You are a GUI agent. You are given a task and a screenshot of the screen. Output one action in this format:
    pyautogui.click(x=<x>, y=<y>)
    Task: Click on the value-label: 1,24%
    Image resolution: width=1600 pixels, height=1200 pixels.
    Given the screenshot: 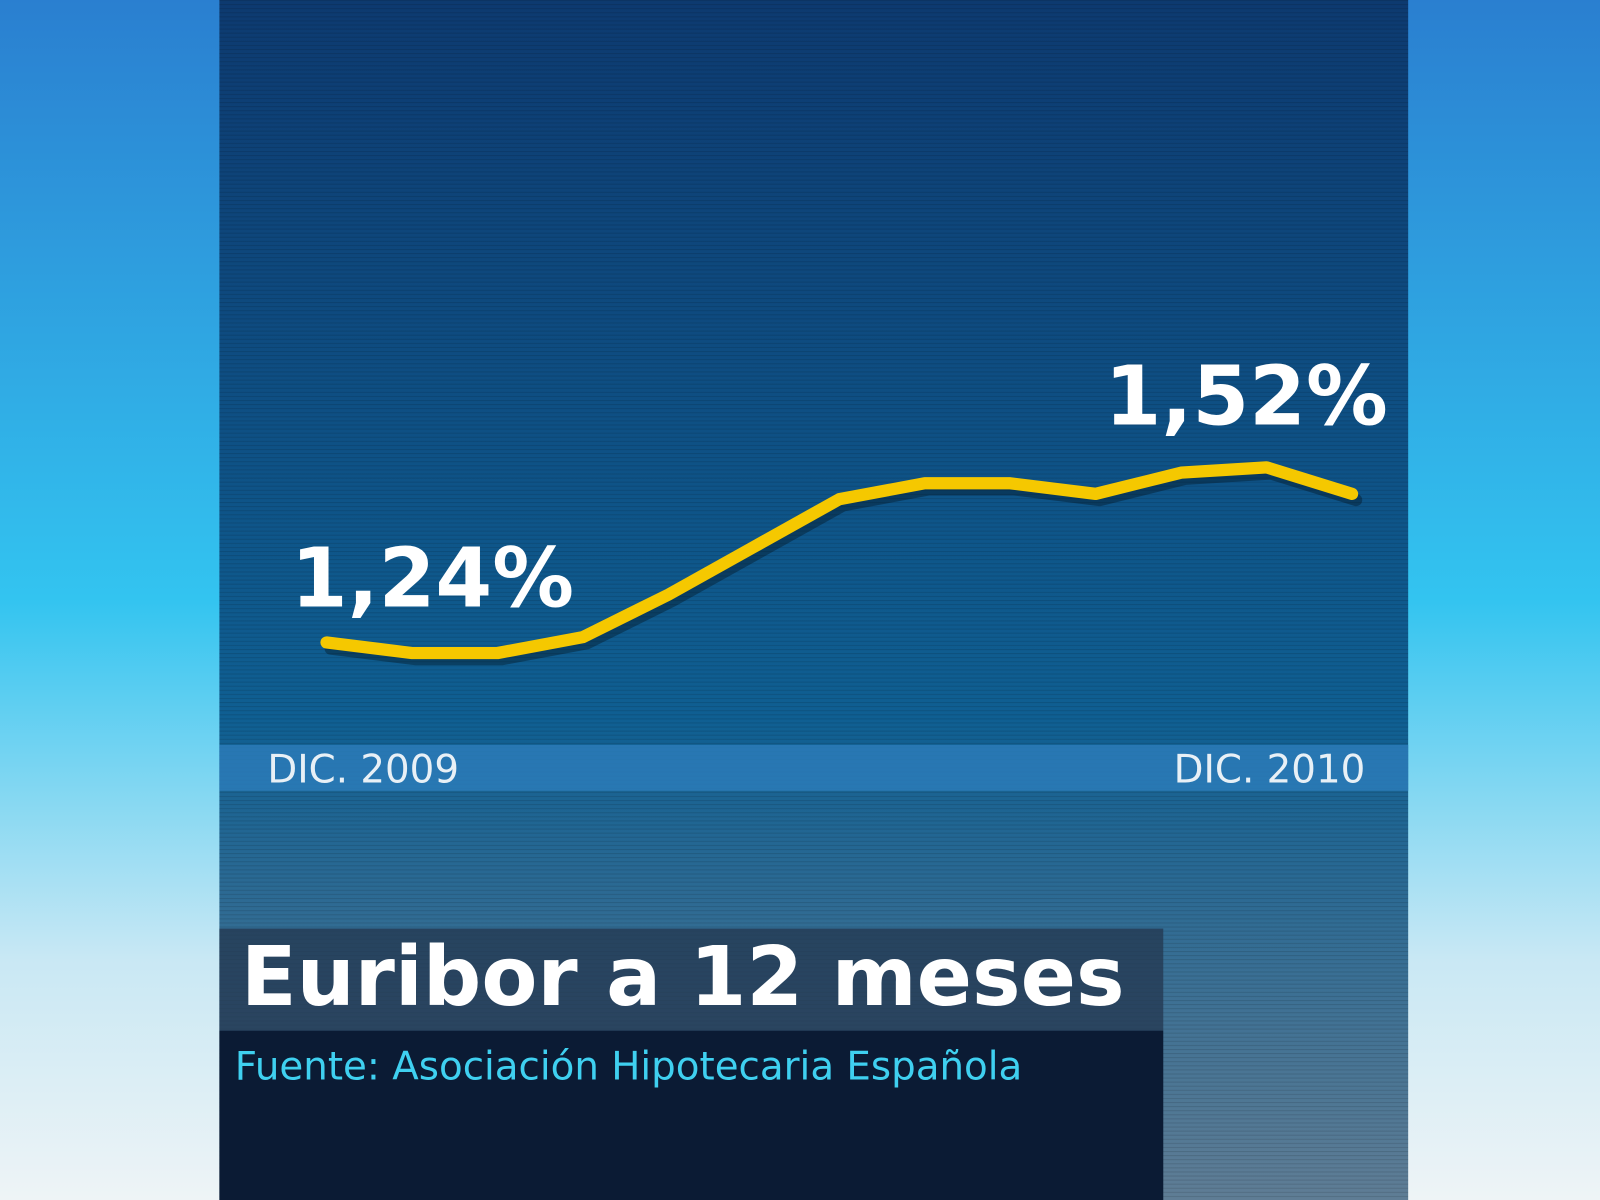 What is the action you would take?
    pyautogui.click(x=432, y=579)
    